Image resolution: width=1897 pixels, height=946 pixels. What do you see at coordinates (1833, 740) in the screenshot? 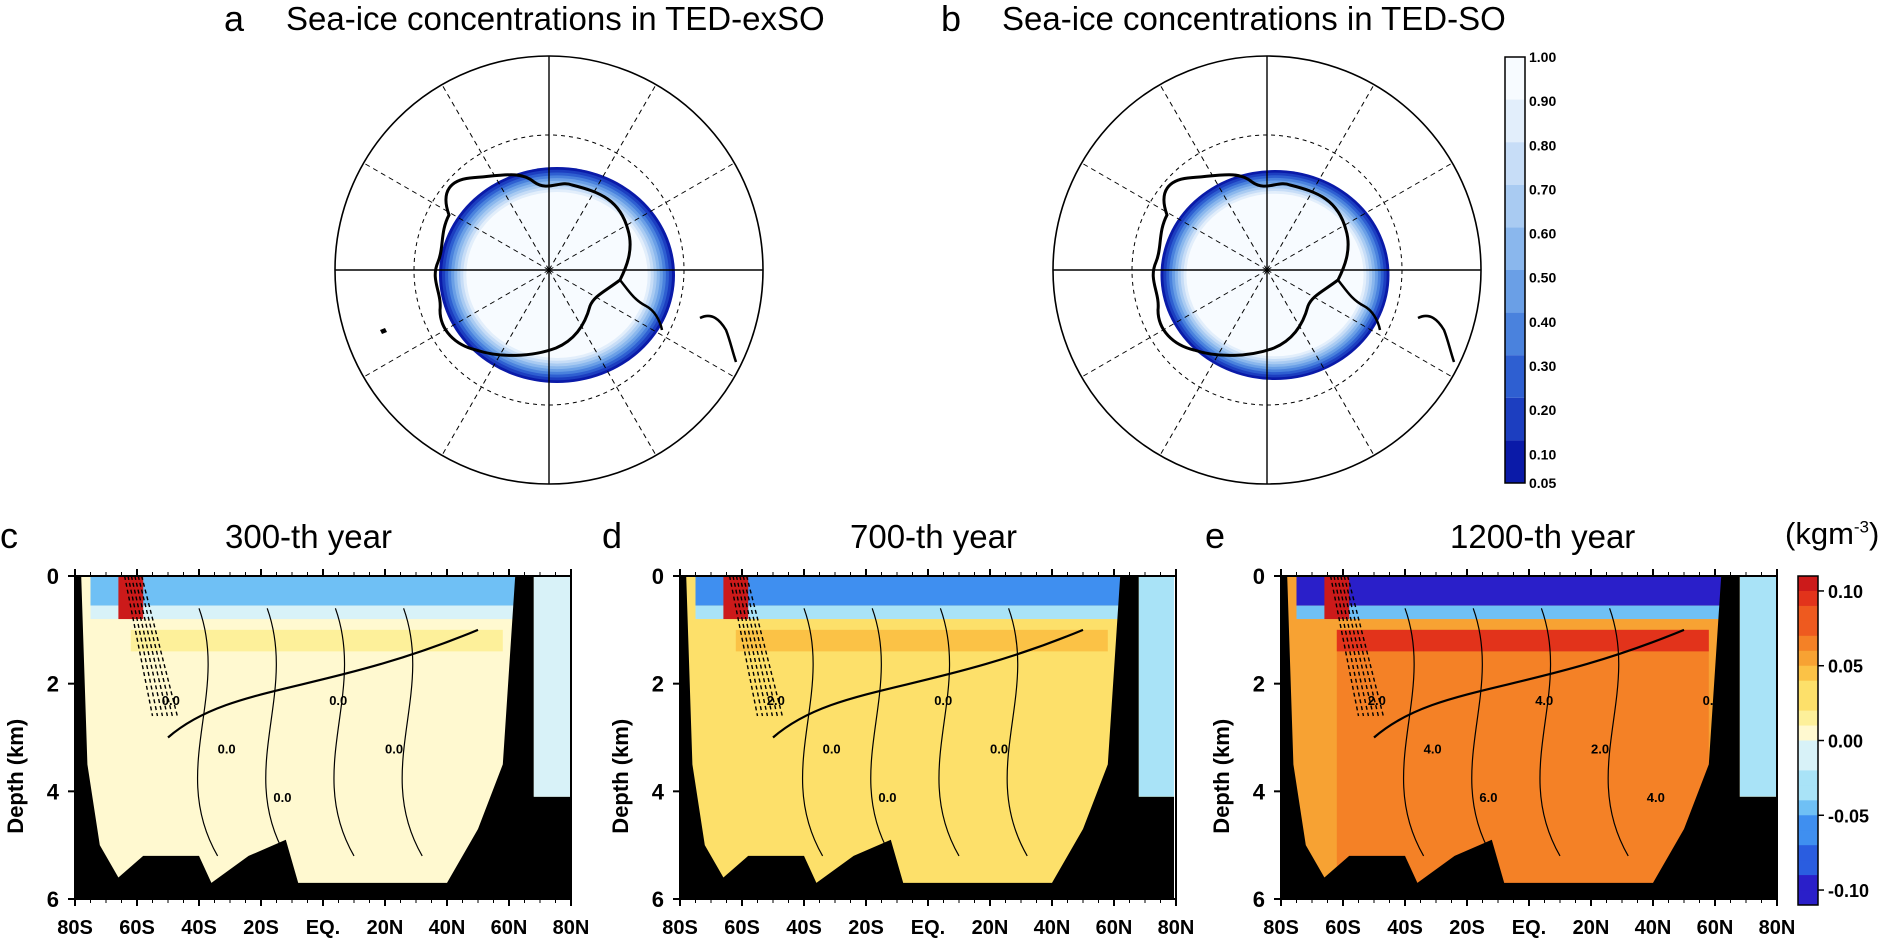
I see `density-colorbar: 0.10 0.05 0.00 -0.05 -0.10` at bounding box center [1833, 740].